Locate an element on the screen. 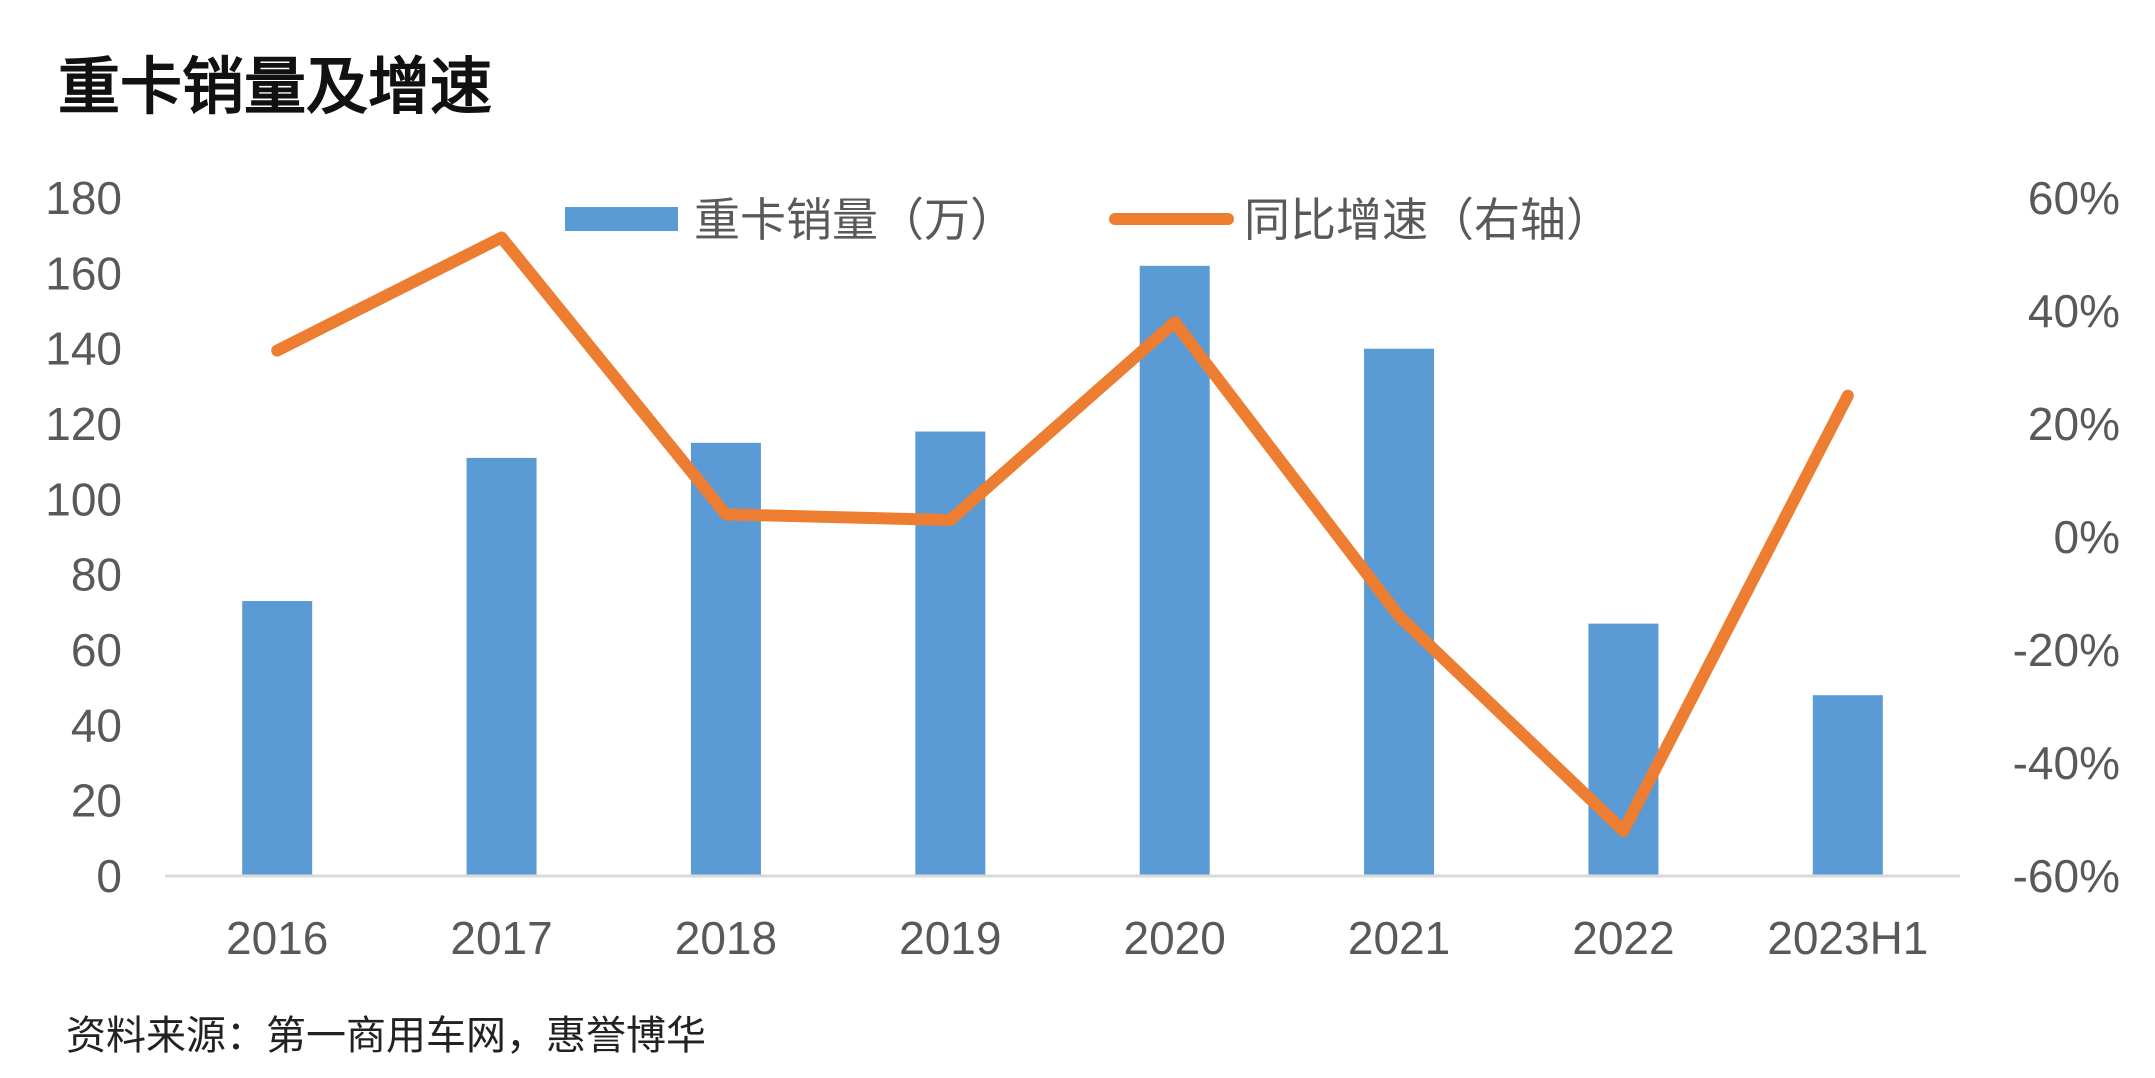 The width and height of the screenshot is (2155, 1078). x-tick-label: 2017 is located at coordinates (501, 938).